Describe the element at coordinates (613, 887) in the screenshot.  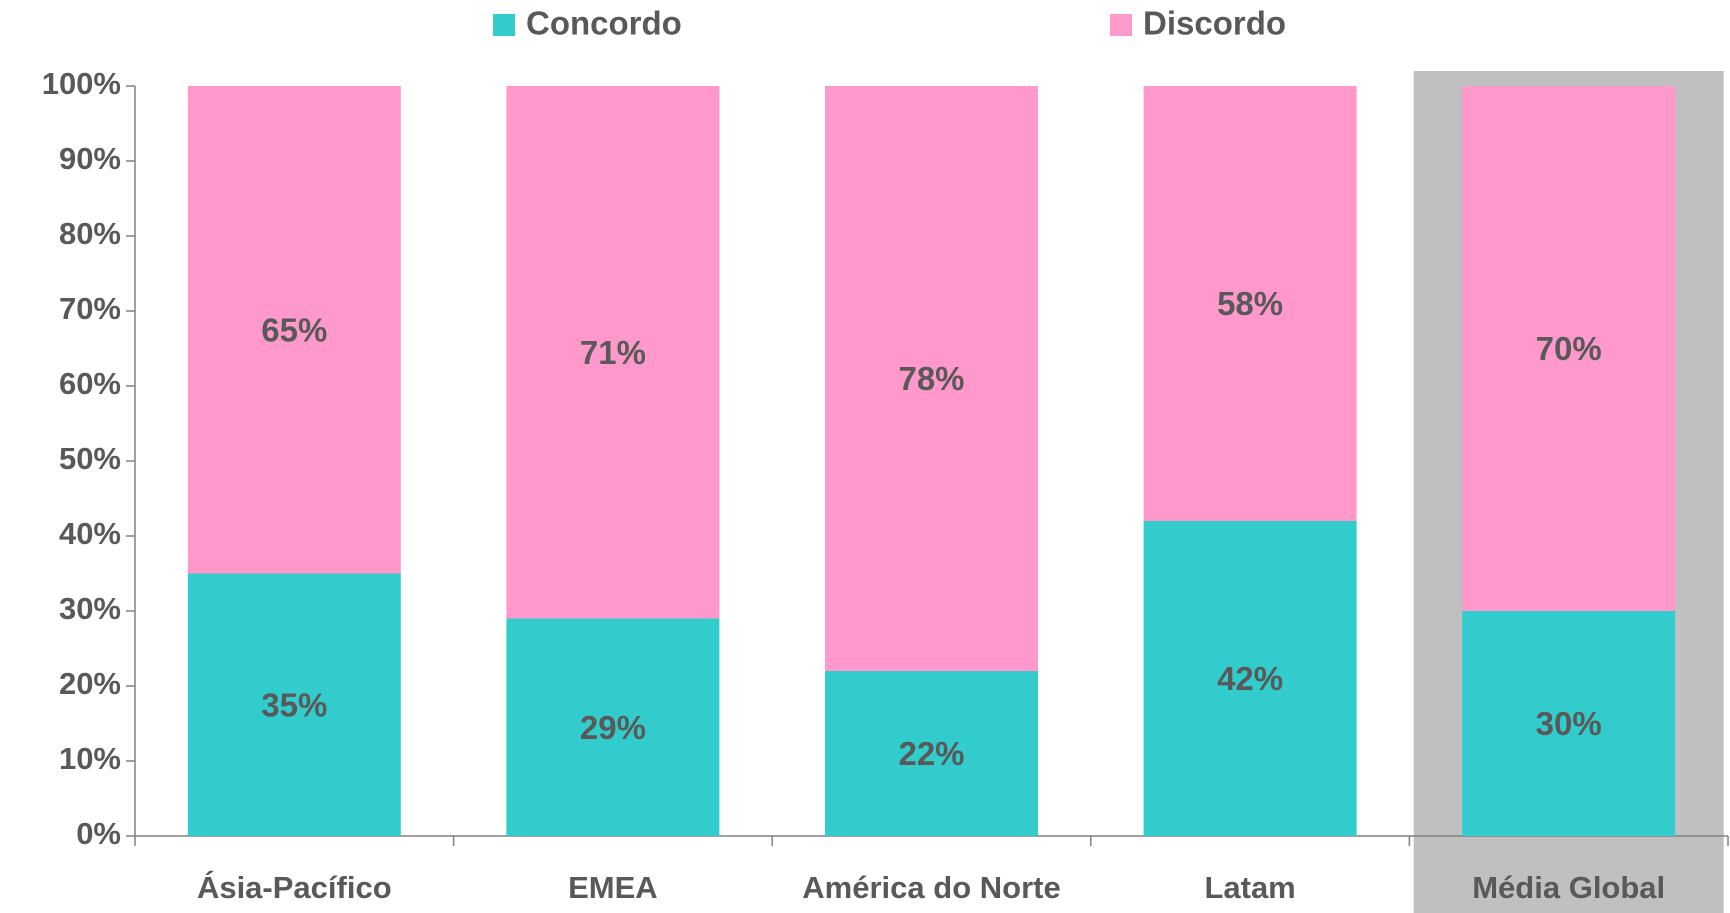
I see `x-tick-label: EMEA` at that location.